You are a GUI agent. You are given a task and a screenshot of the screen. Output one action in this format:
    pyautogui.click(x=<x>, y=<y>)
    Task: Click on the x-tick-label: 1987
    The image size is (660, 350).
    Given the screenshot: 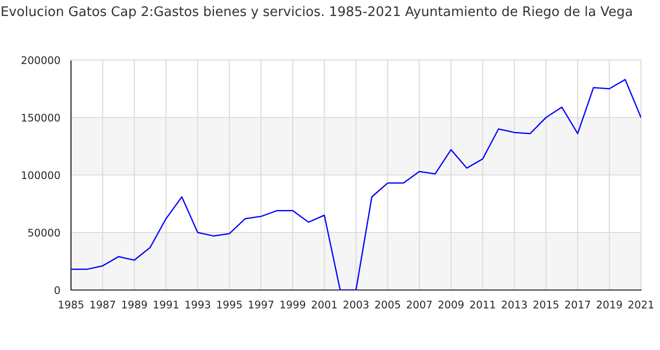 What is the action you would take?
    pyautogui.click(x=103, y=304)
    